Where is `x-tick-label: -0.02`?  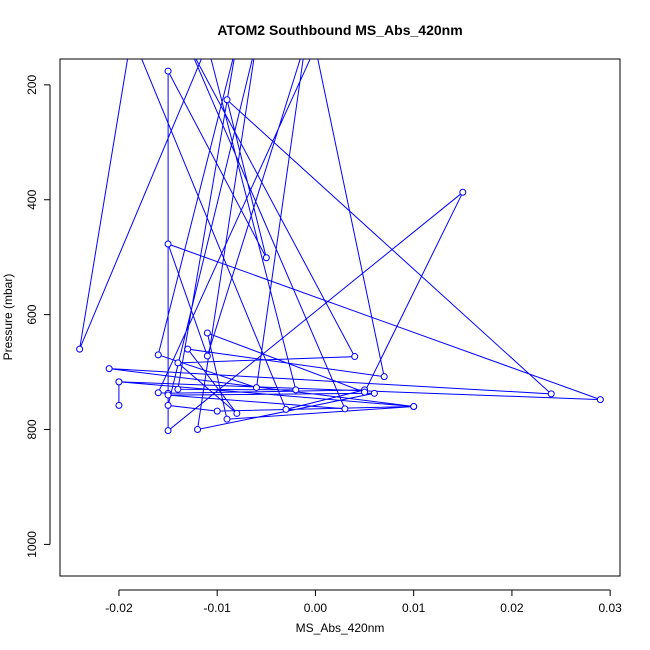 x-tick-label: -0.02 is located at coordinates (119, 608).